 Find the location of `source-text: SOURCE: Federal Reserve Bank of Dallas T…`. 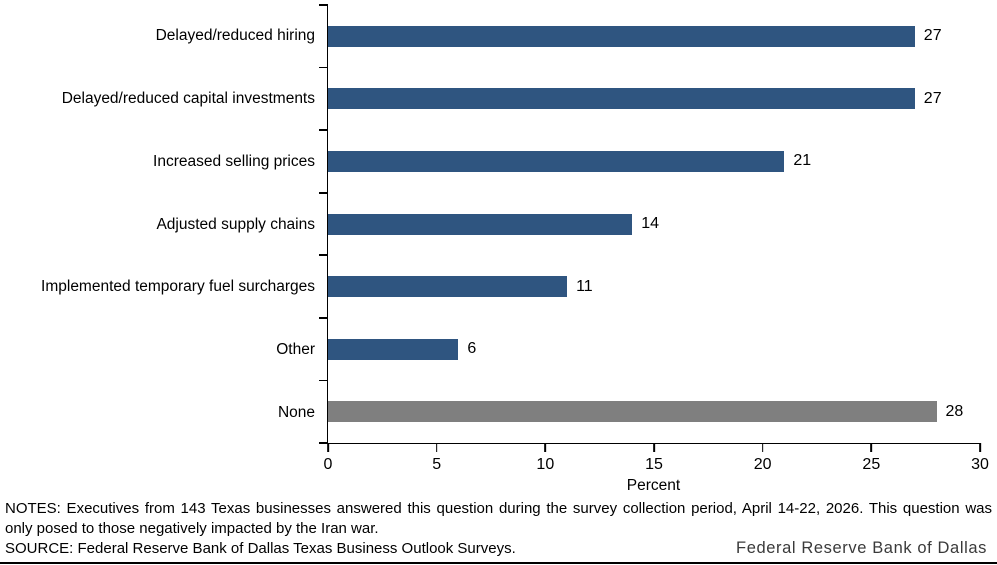

source-text: SOURCE: Federal Reserve Bank of Dallas T… is located at coordinates (260, 548).